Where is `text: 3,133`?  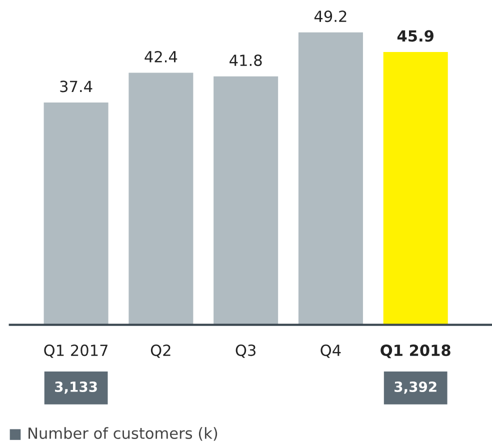 text: 3,133 is located at coordinates (76, 387).